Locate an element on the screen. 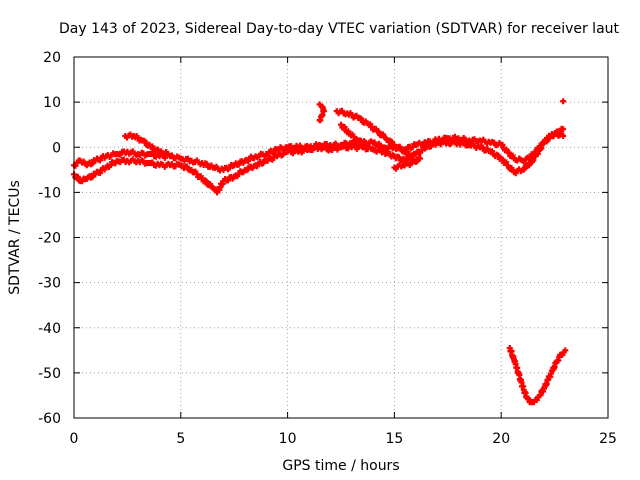 The height and width of the screenshot is (480, 640). series-deep-v is located at coordinates (537, 375).